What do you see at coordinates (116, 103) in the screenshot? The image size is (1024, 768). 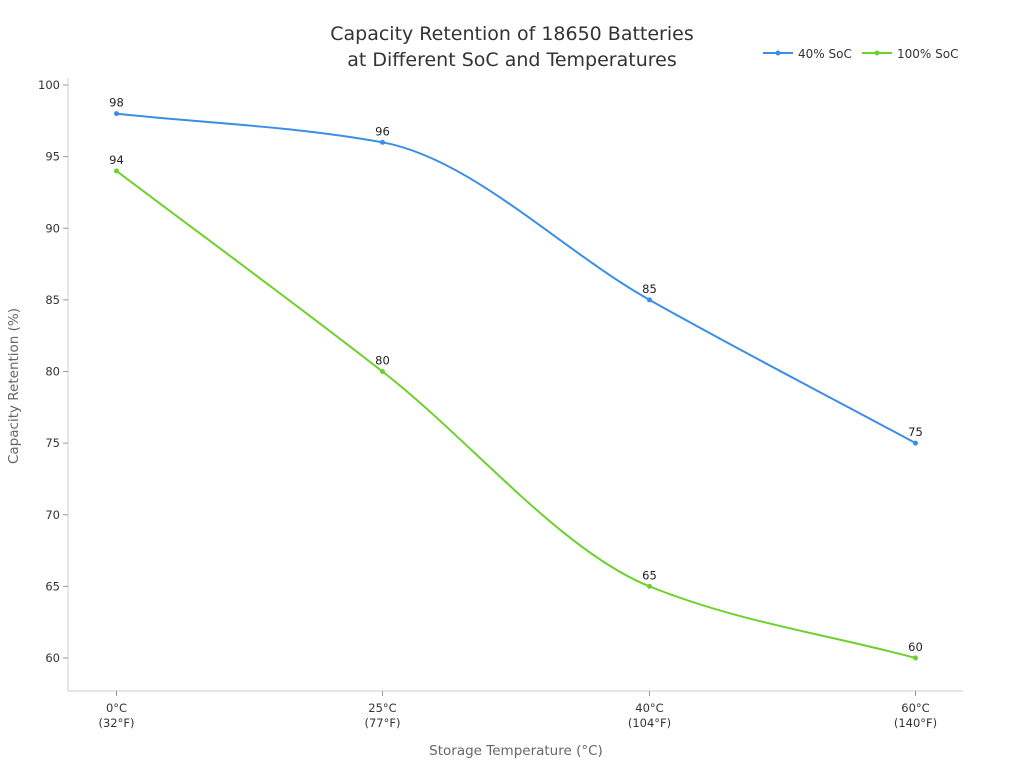 I see `data-label: 98` at bounding box center [116, 103].